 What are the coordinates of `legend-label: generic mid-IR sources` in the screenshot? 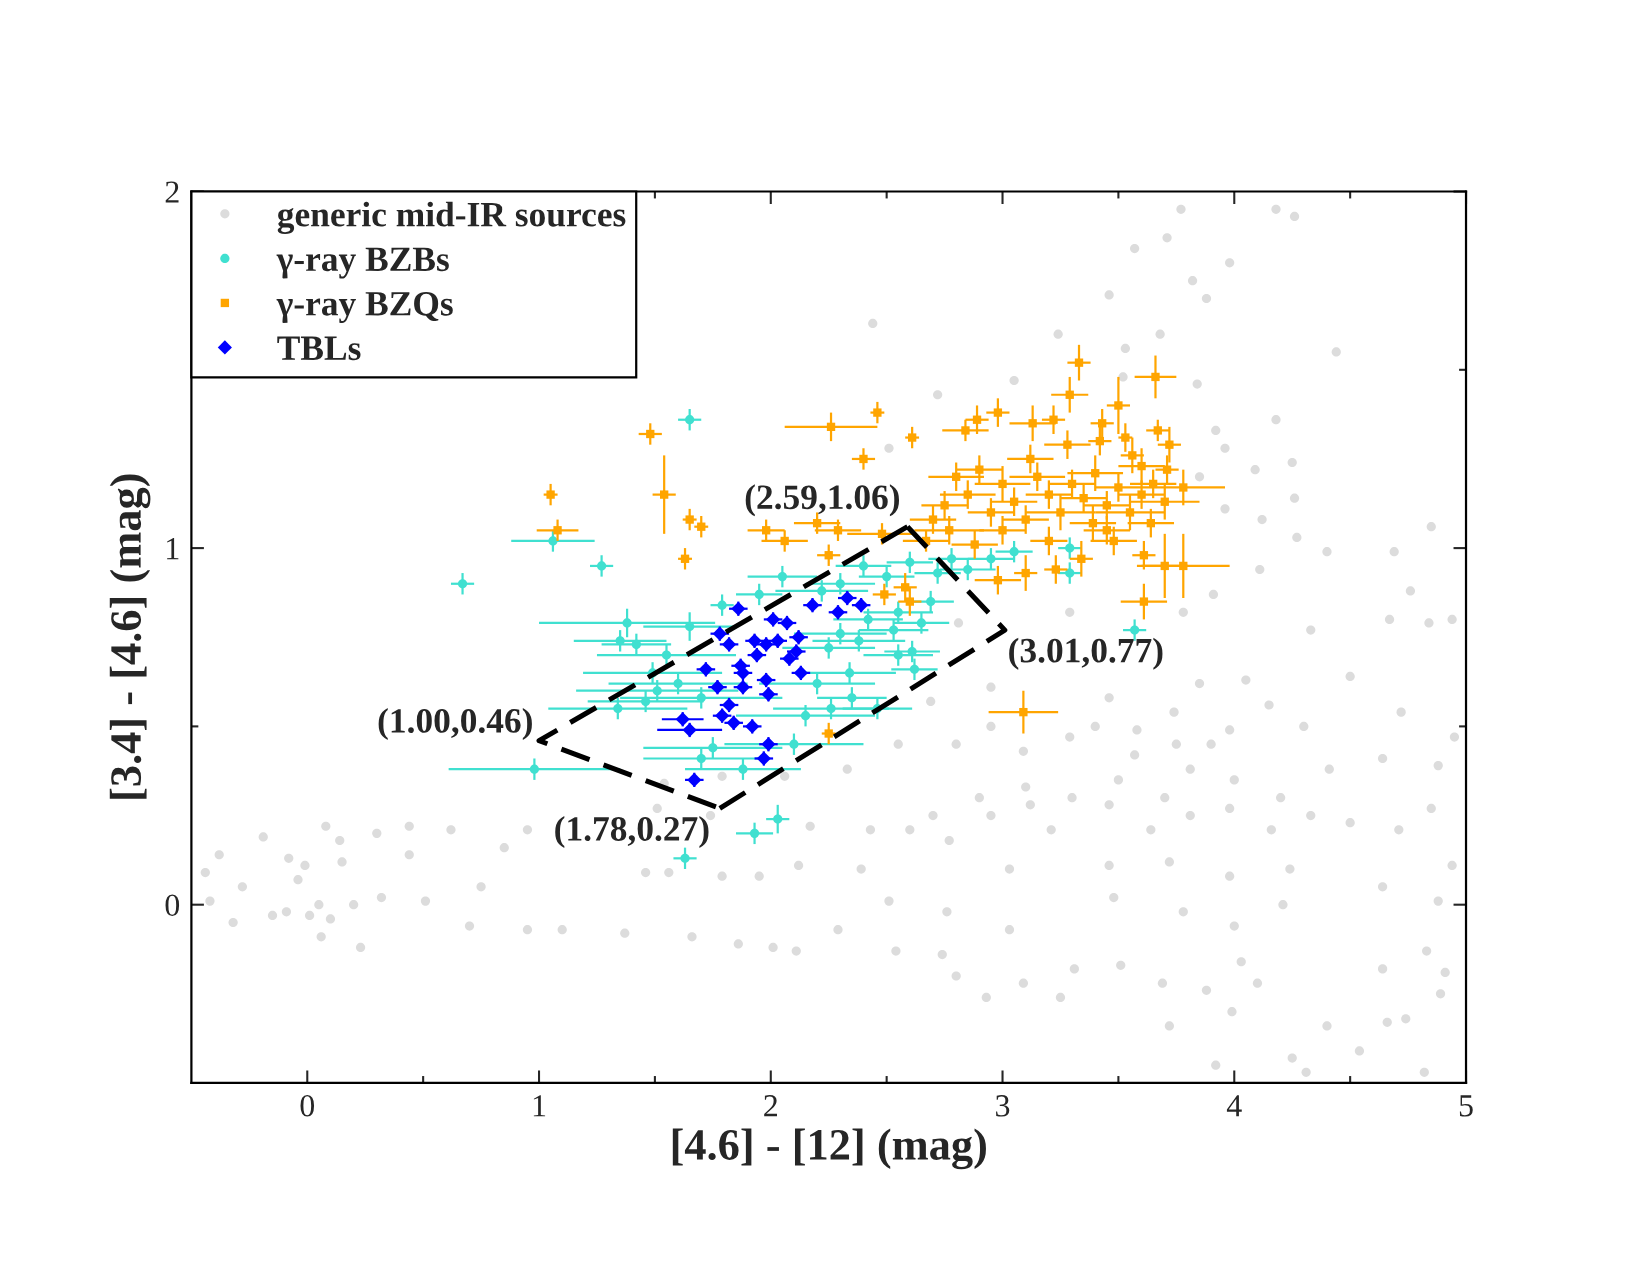 It's located at (451, 218).